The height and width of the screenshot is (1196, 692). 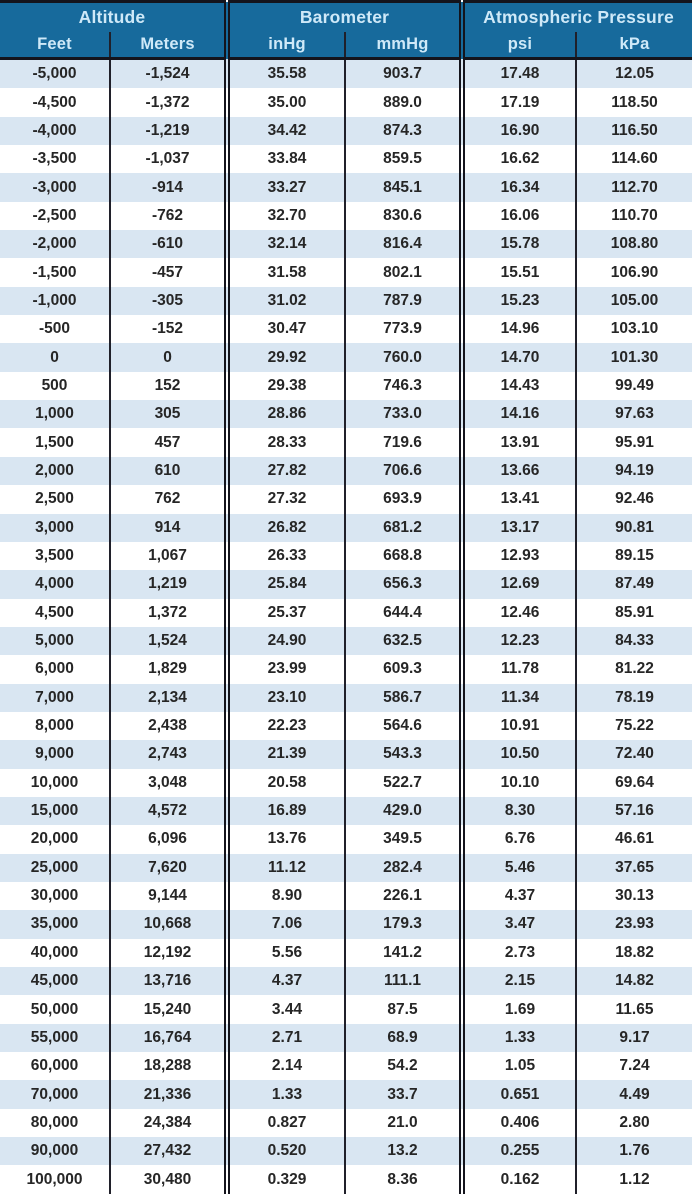 I want to click on table-row: 2,000 610 27.82 706.6 13.66 94.19, so click(x=346, y=471).